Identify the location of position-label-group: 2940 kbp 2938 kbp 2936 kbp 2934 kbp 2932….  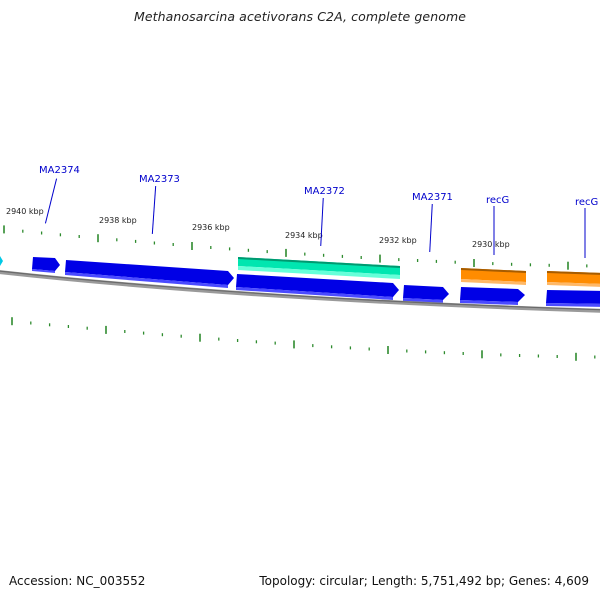
(258, 228).